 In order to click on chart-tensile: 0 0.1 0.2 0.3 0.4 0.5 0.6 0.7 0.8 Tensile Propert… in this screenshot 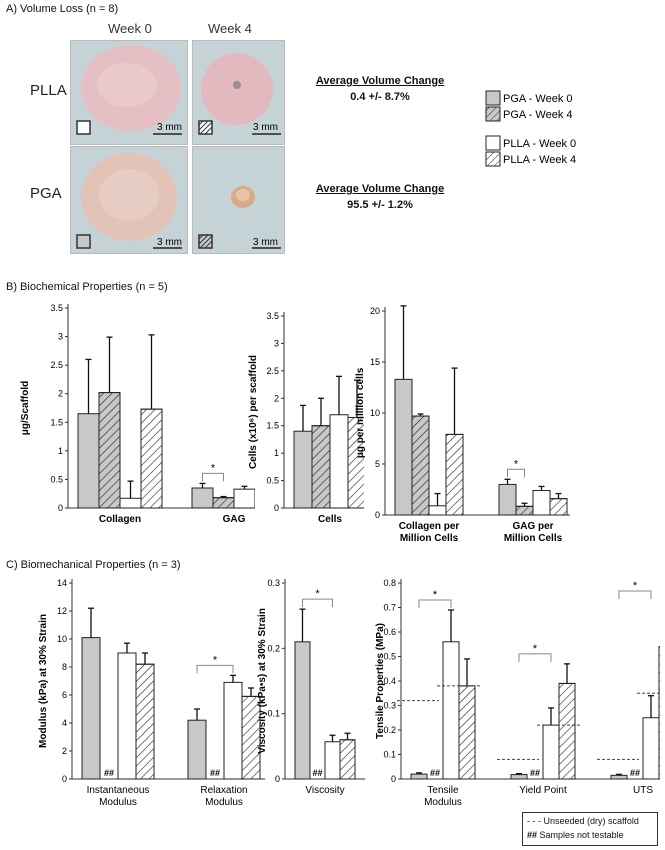, I will do `click(517, 693)`.